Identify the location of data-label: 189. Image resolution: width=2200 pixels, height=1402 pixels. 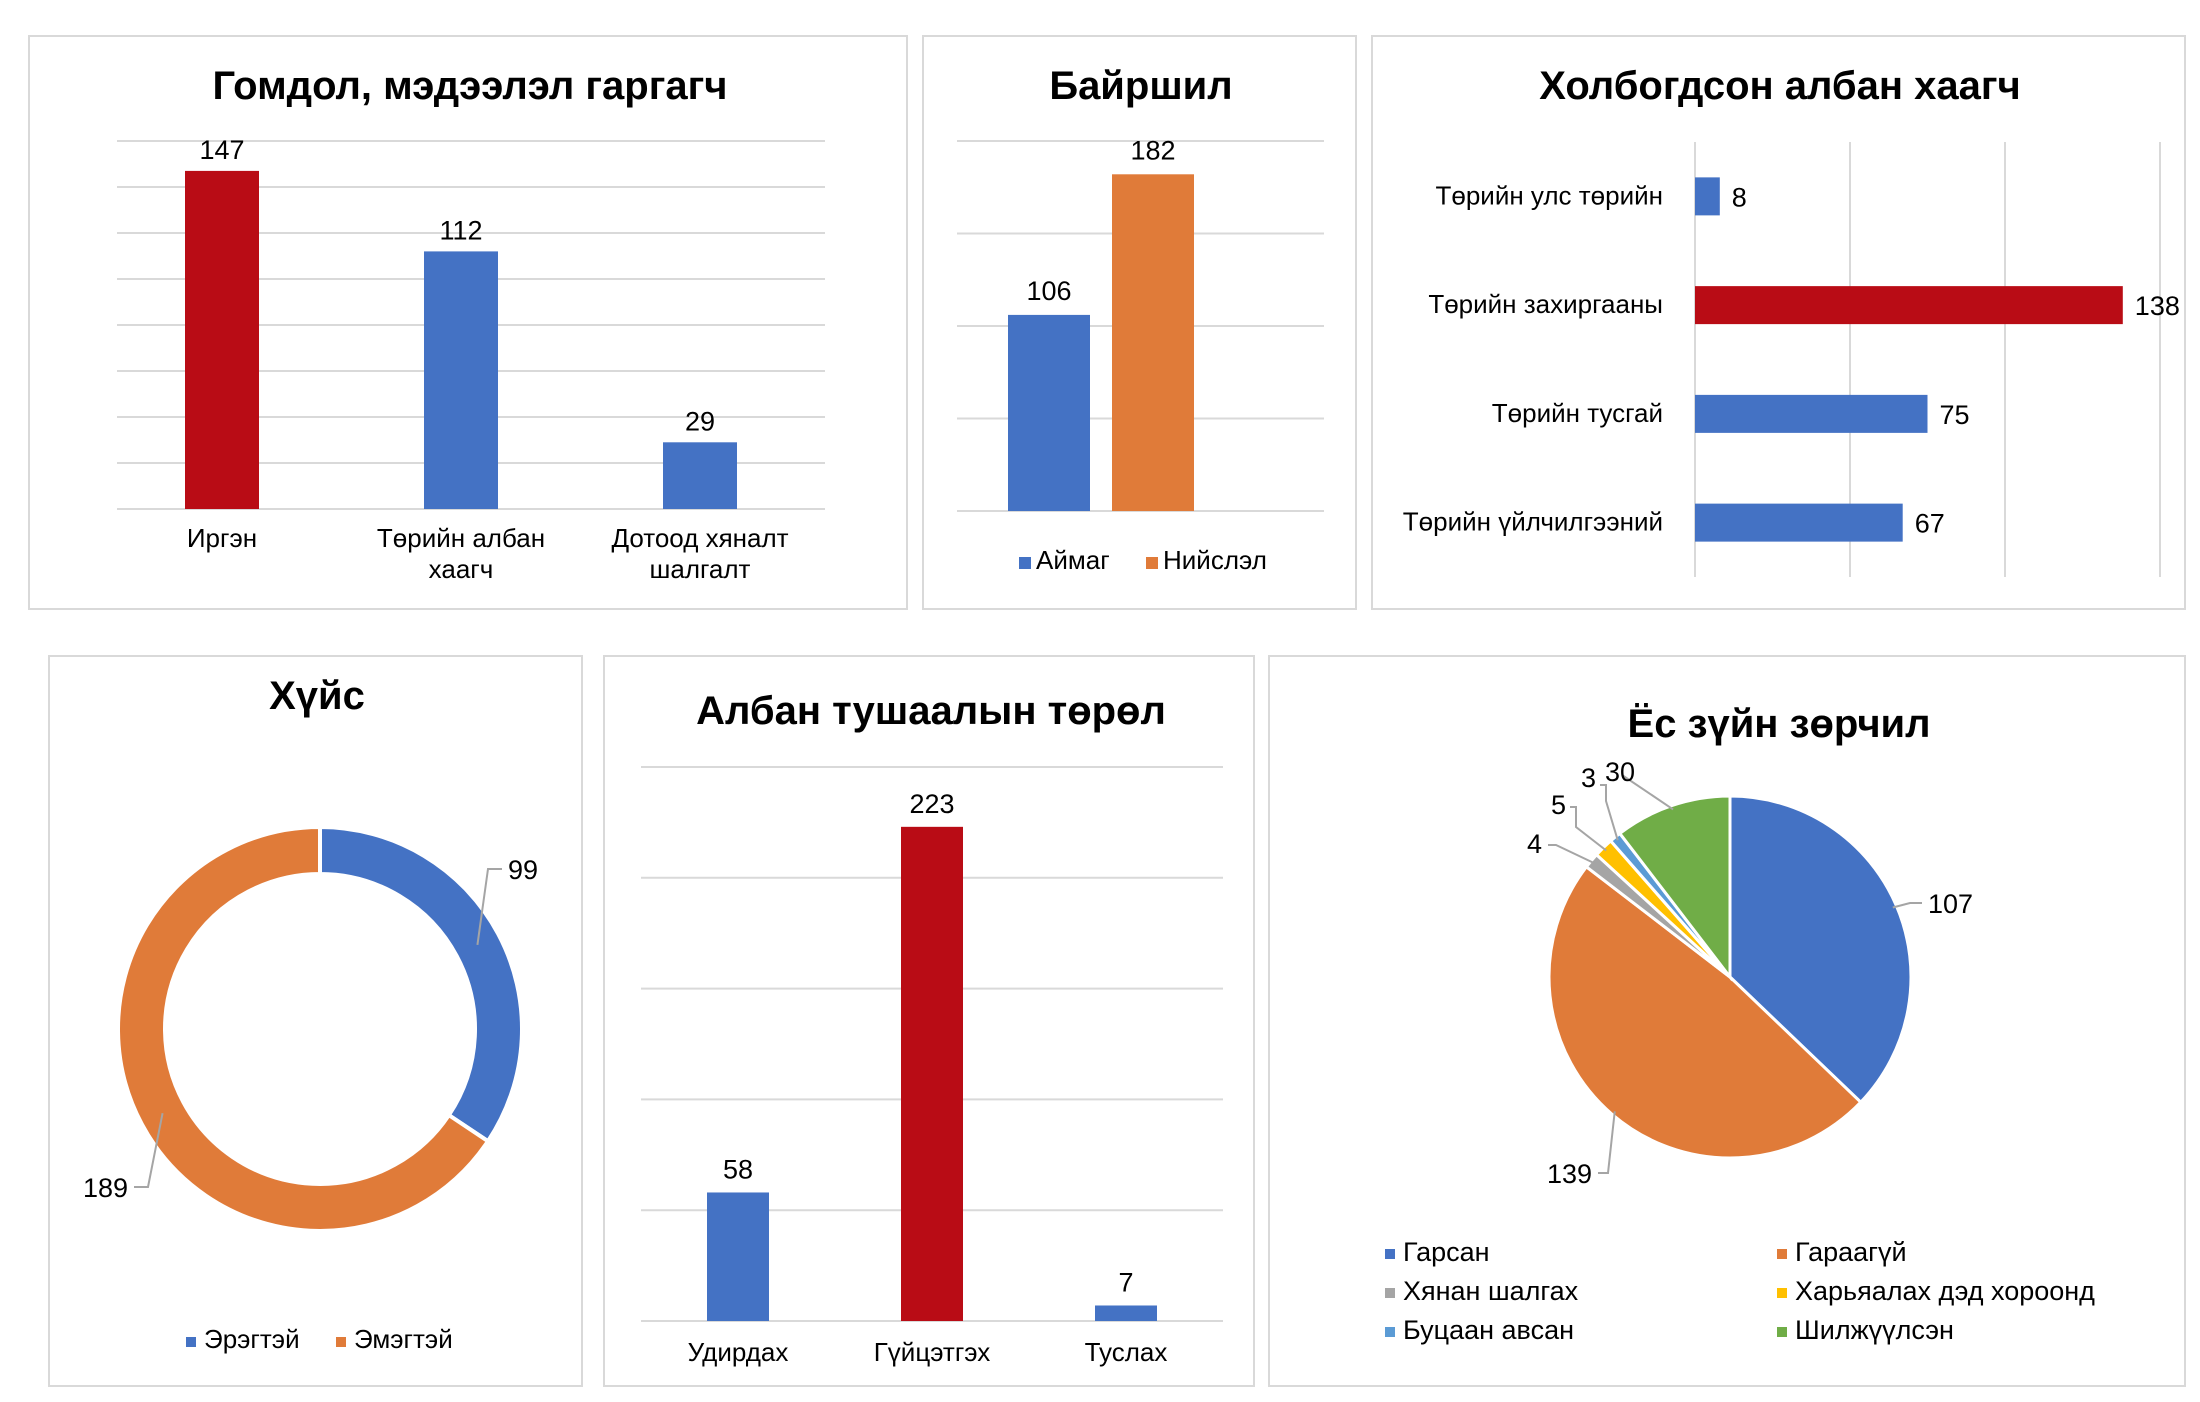
(105, 1188).